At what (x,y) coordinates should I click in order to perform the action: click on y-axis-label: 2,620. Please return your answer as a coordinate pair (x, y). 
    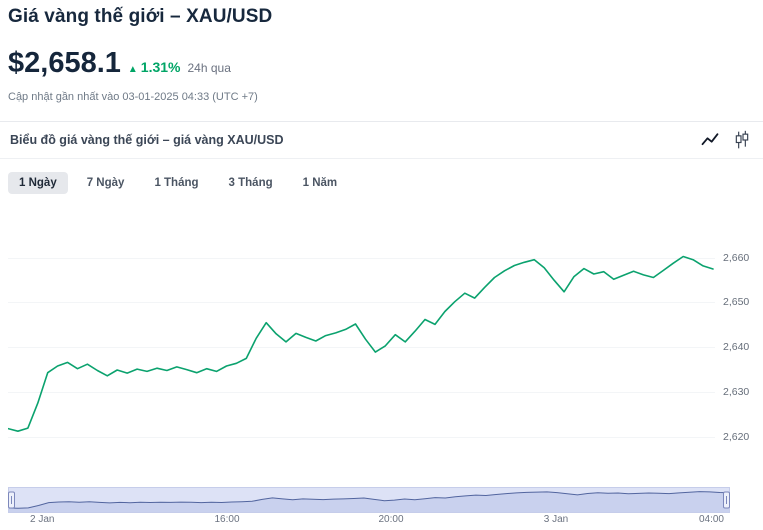
    Looking at the image, I should click on (736, 437).